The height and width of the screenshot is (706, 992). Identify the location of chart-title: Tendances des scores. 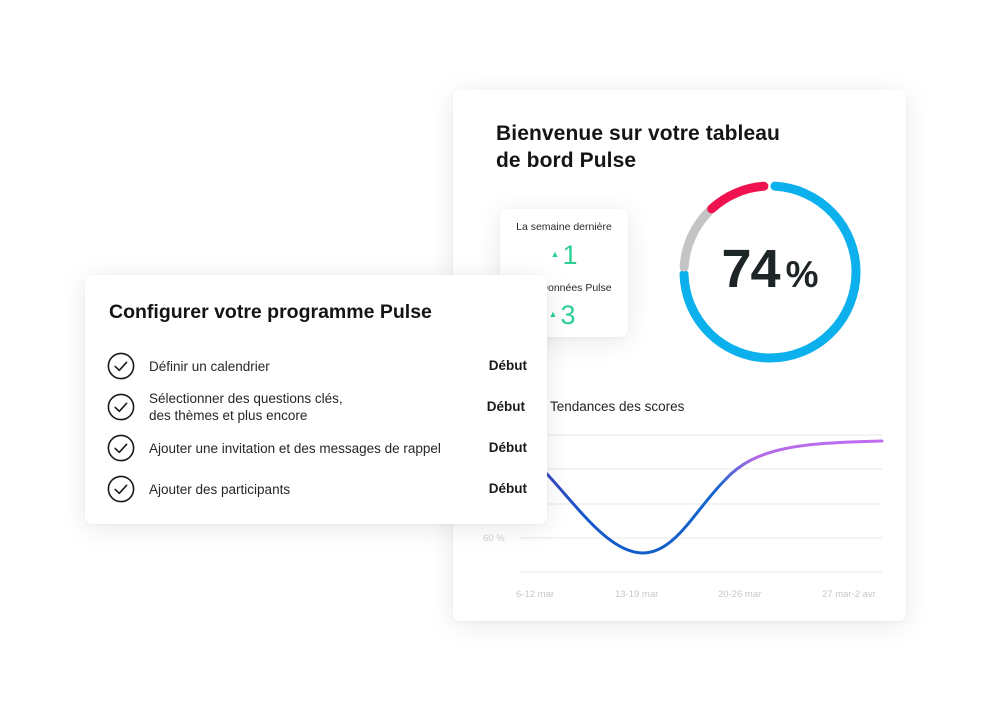
(617, 406).